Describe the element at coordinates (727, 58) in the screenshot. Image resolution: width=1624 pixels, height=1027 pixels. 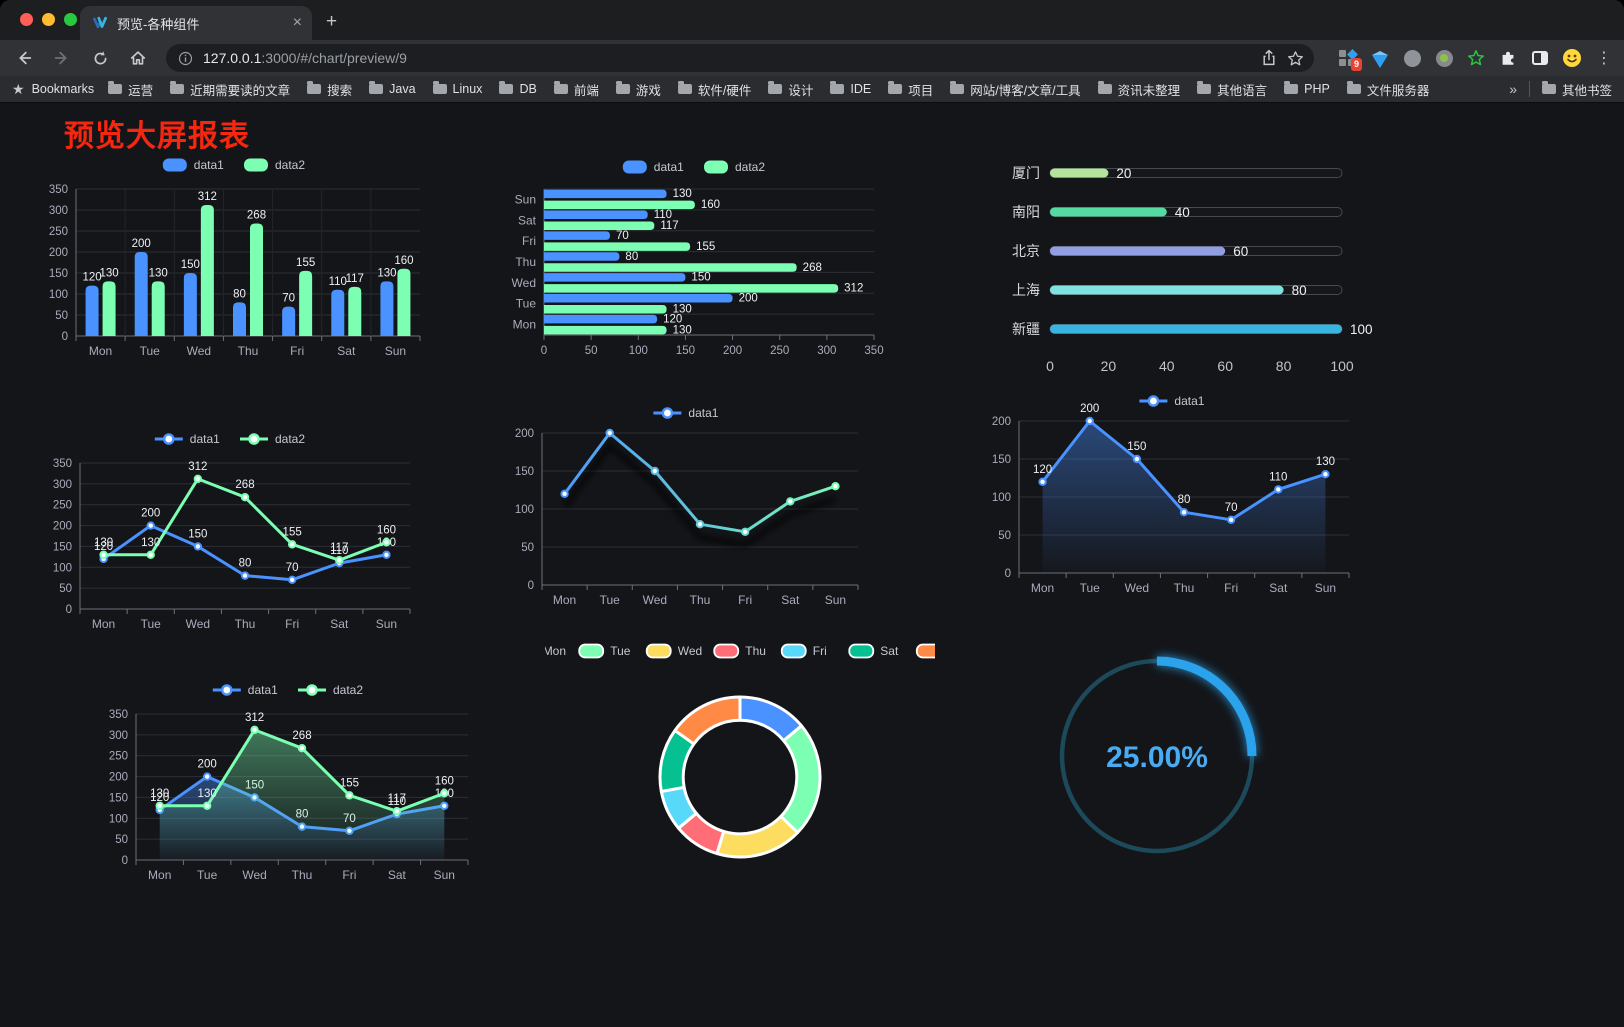
I see `url-text: 127.0.0.1:3000/#/chart/preview/9` at that location.